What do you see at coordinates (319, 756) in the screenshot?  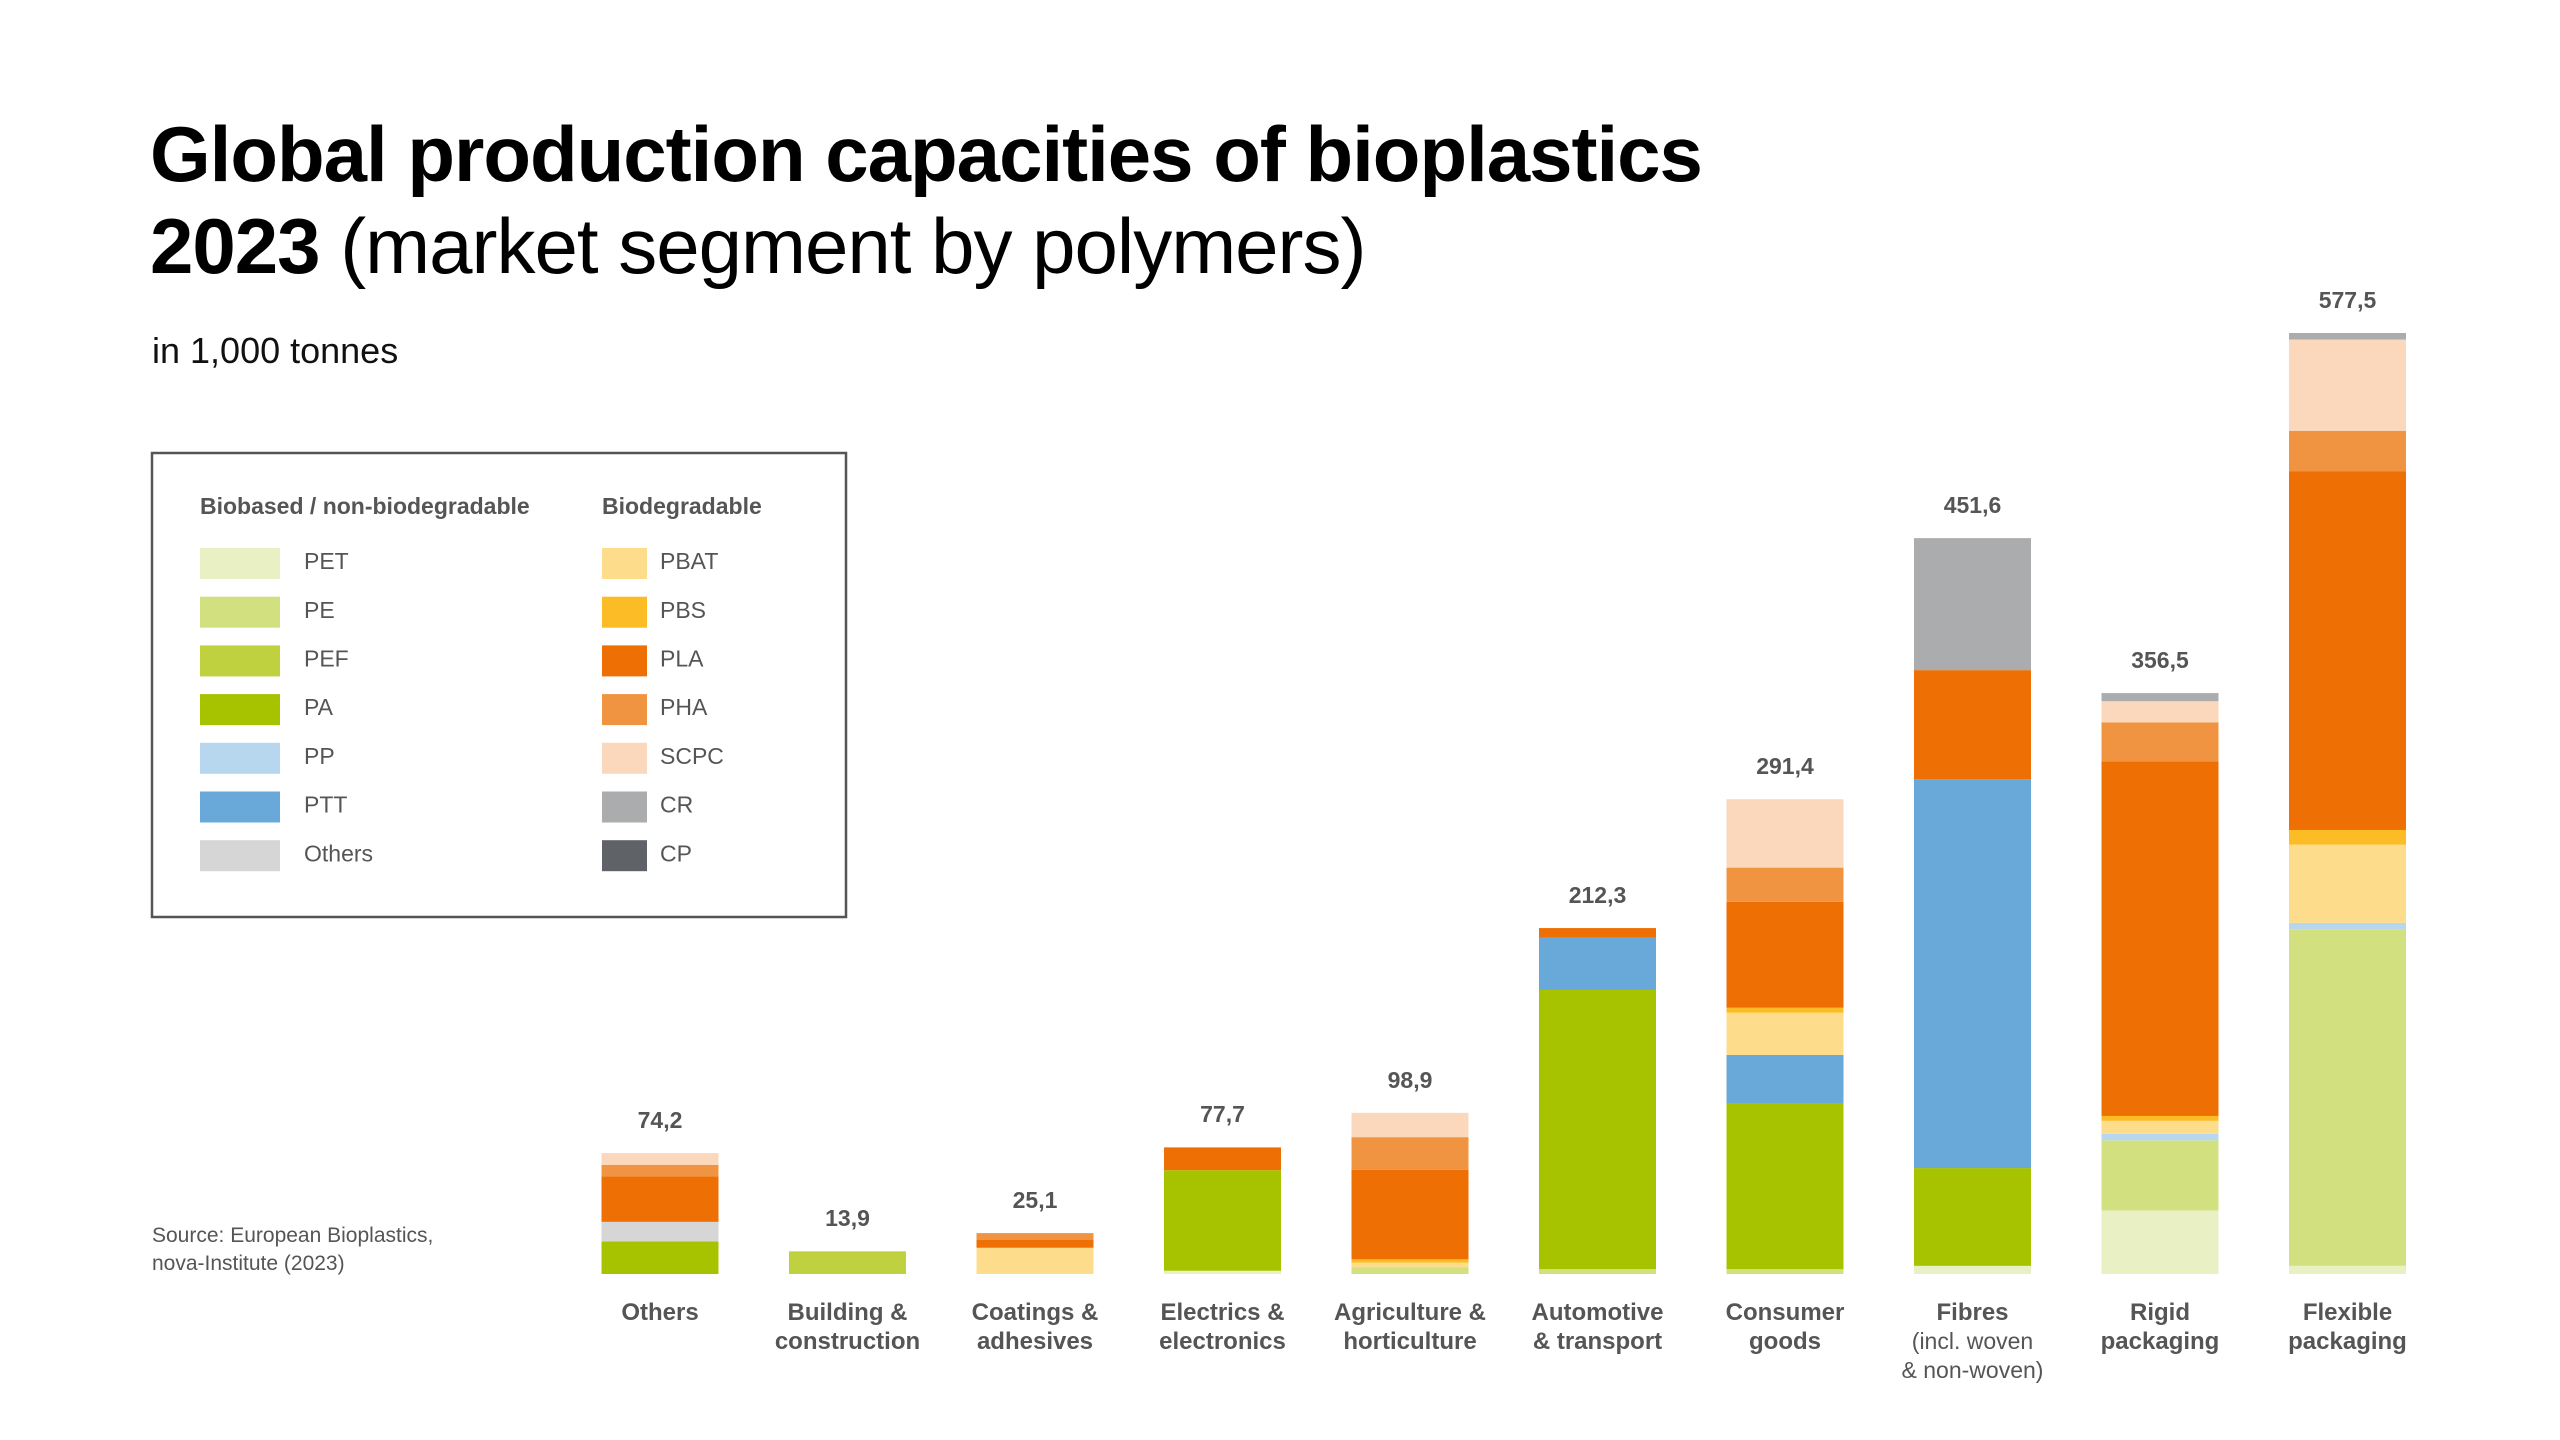 I see `legend-label: PP` at bounding box center [319, 756].